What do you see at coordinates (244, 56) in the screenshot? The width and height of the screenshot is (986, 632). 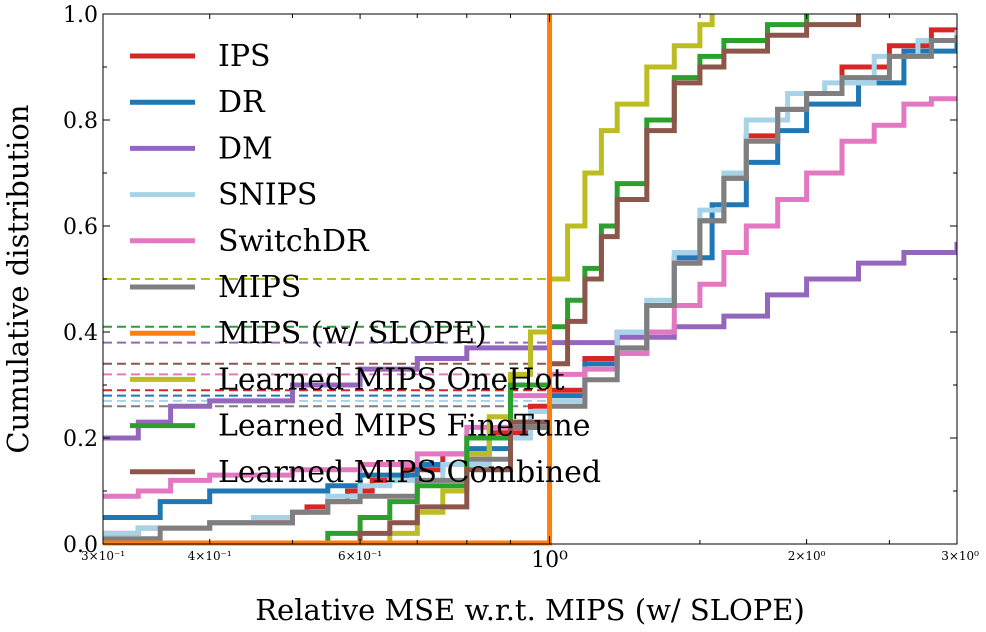 I see `legend-label-ips: IPS` at bounding box center [244, 56].